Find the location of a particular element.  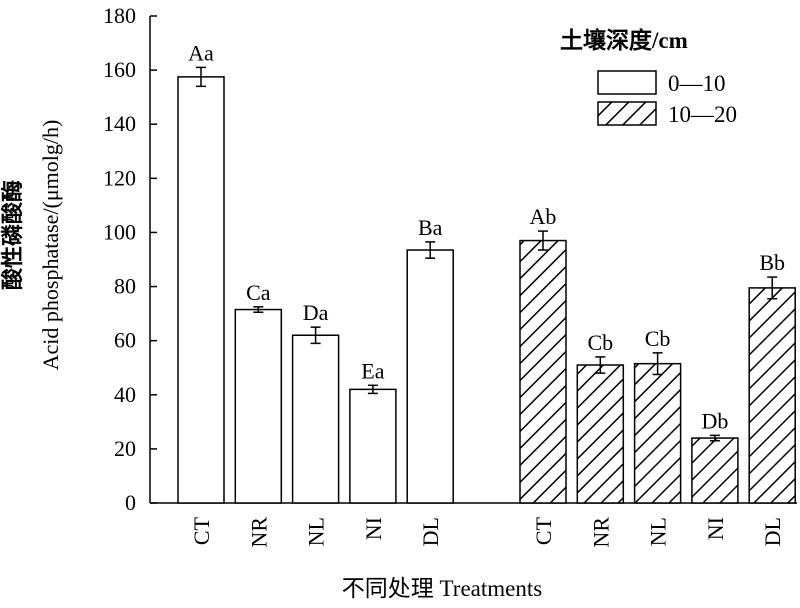

y-tick-label: 100 is located at coordinates (119, 231).